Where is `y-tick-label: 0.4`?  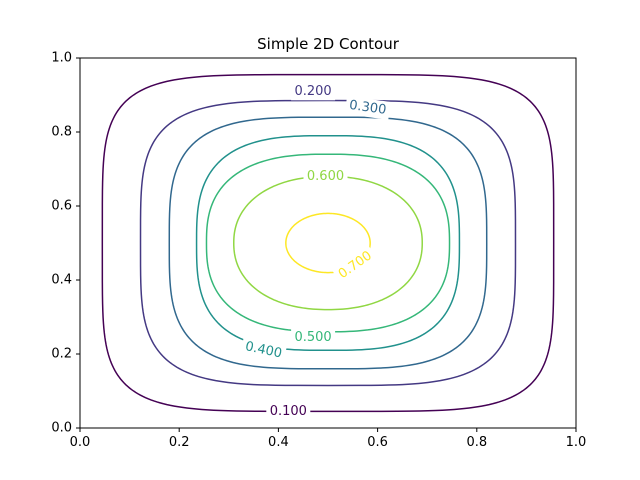 y-tick-label: 0.4 is located at coordinates (61, 280).